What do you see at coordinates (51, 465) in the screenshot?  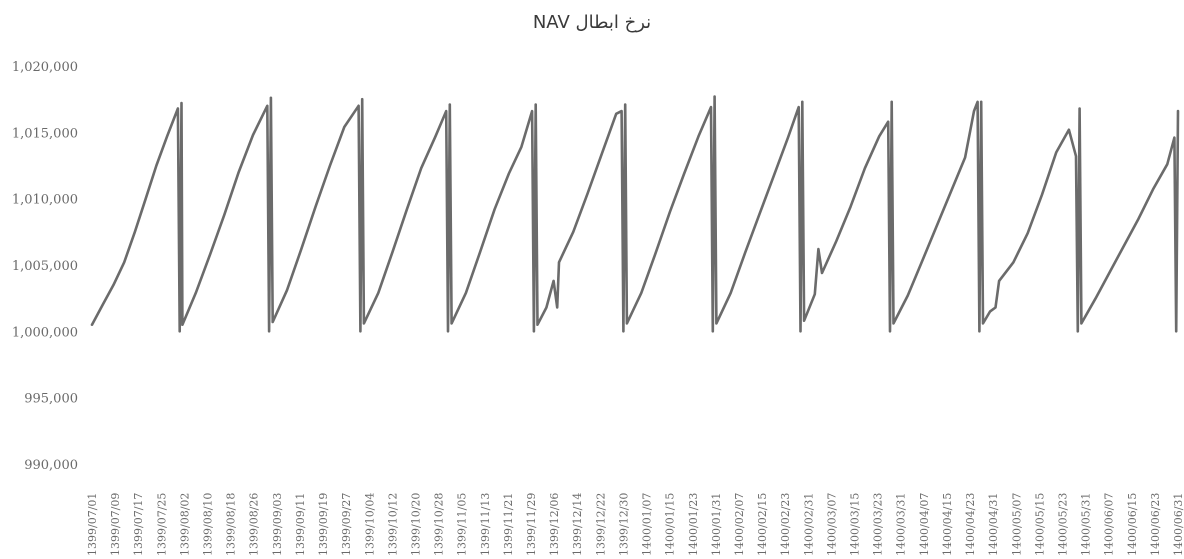 I see `y-tick-label: 990,000` at bounding box center [51, 465].